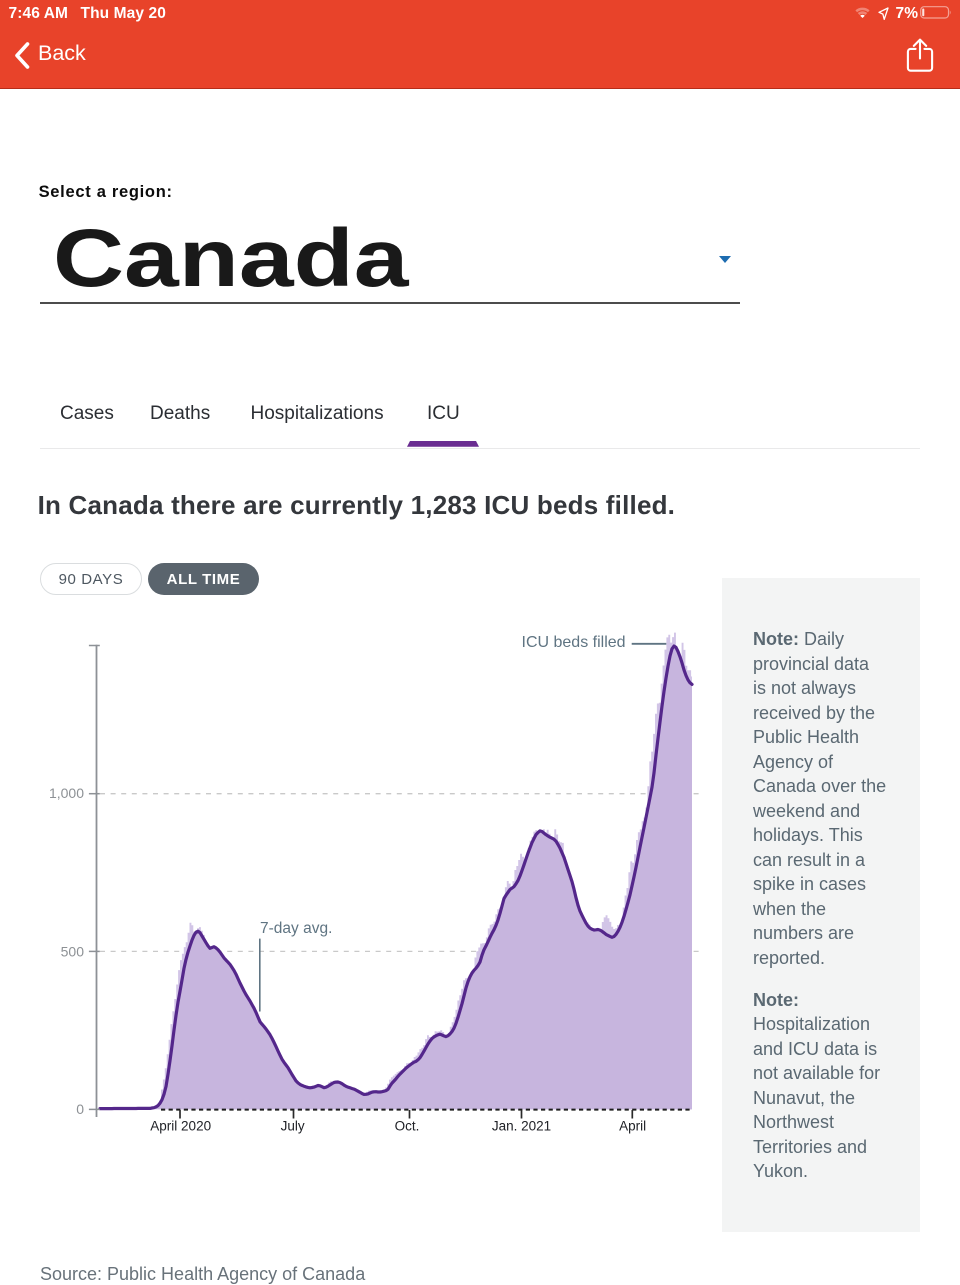 The height and width of the screenshot is (1285, 960). Describe the element at coordinates (80, 1109) in the screenshot. I see `svg-text: 0` at that location.